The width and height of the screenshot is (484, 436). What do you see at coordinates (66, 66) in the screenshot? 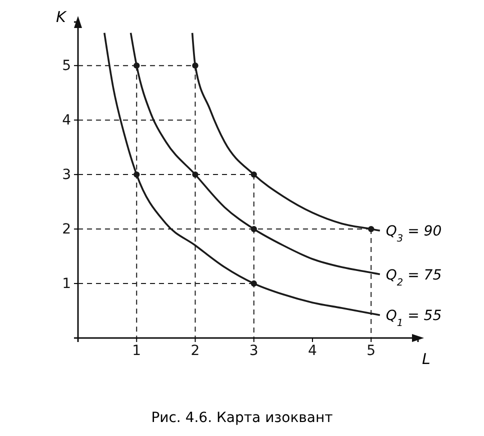
I see `y-tick-label: 5` at bounding box center [66, 66].